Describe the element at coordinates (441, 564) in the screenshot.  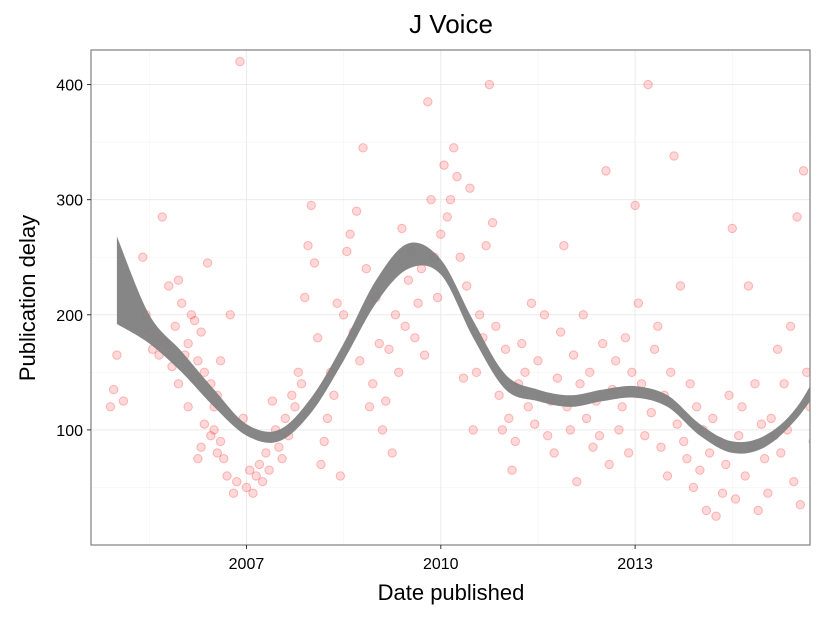
I see `x-tick-label: 2010` at that location.